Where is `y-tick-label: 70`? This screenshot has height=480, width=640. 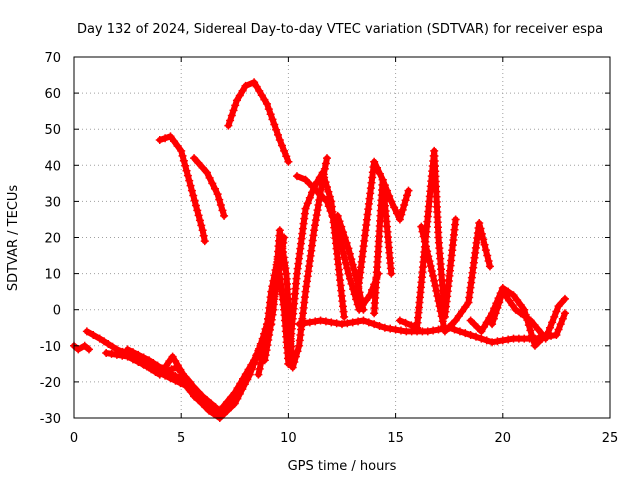
y-tick-label: 70 is located at coordinates (52, 58).